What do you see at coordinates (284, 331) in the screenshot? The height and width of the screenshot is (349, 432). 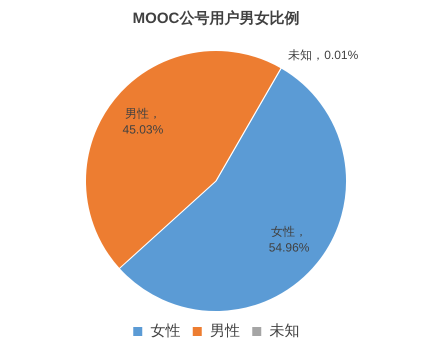 I see `legend-label: 未知` at bounding box center [284, 331].